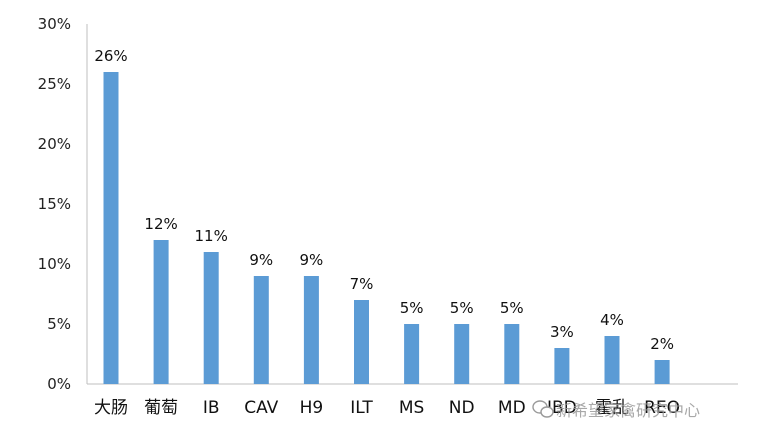  I want to click on data-label: 12%, so click(160, 224).